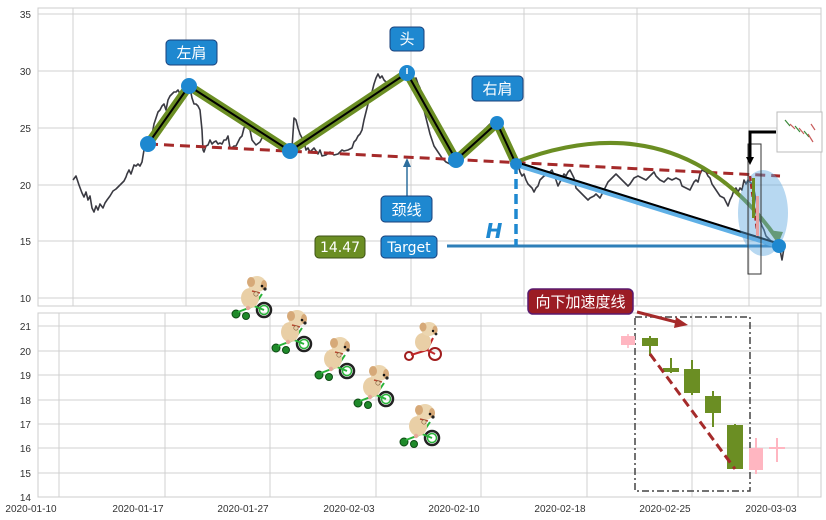 The width and height of the screenshot is (826, 520). Describe the element at coordinates (31, 509) in the screenshot. I see `xtick: 2020-01-10` at that location.